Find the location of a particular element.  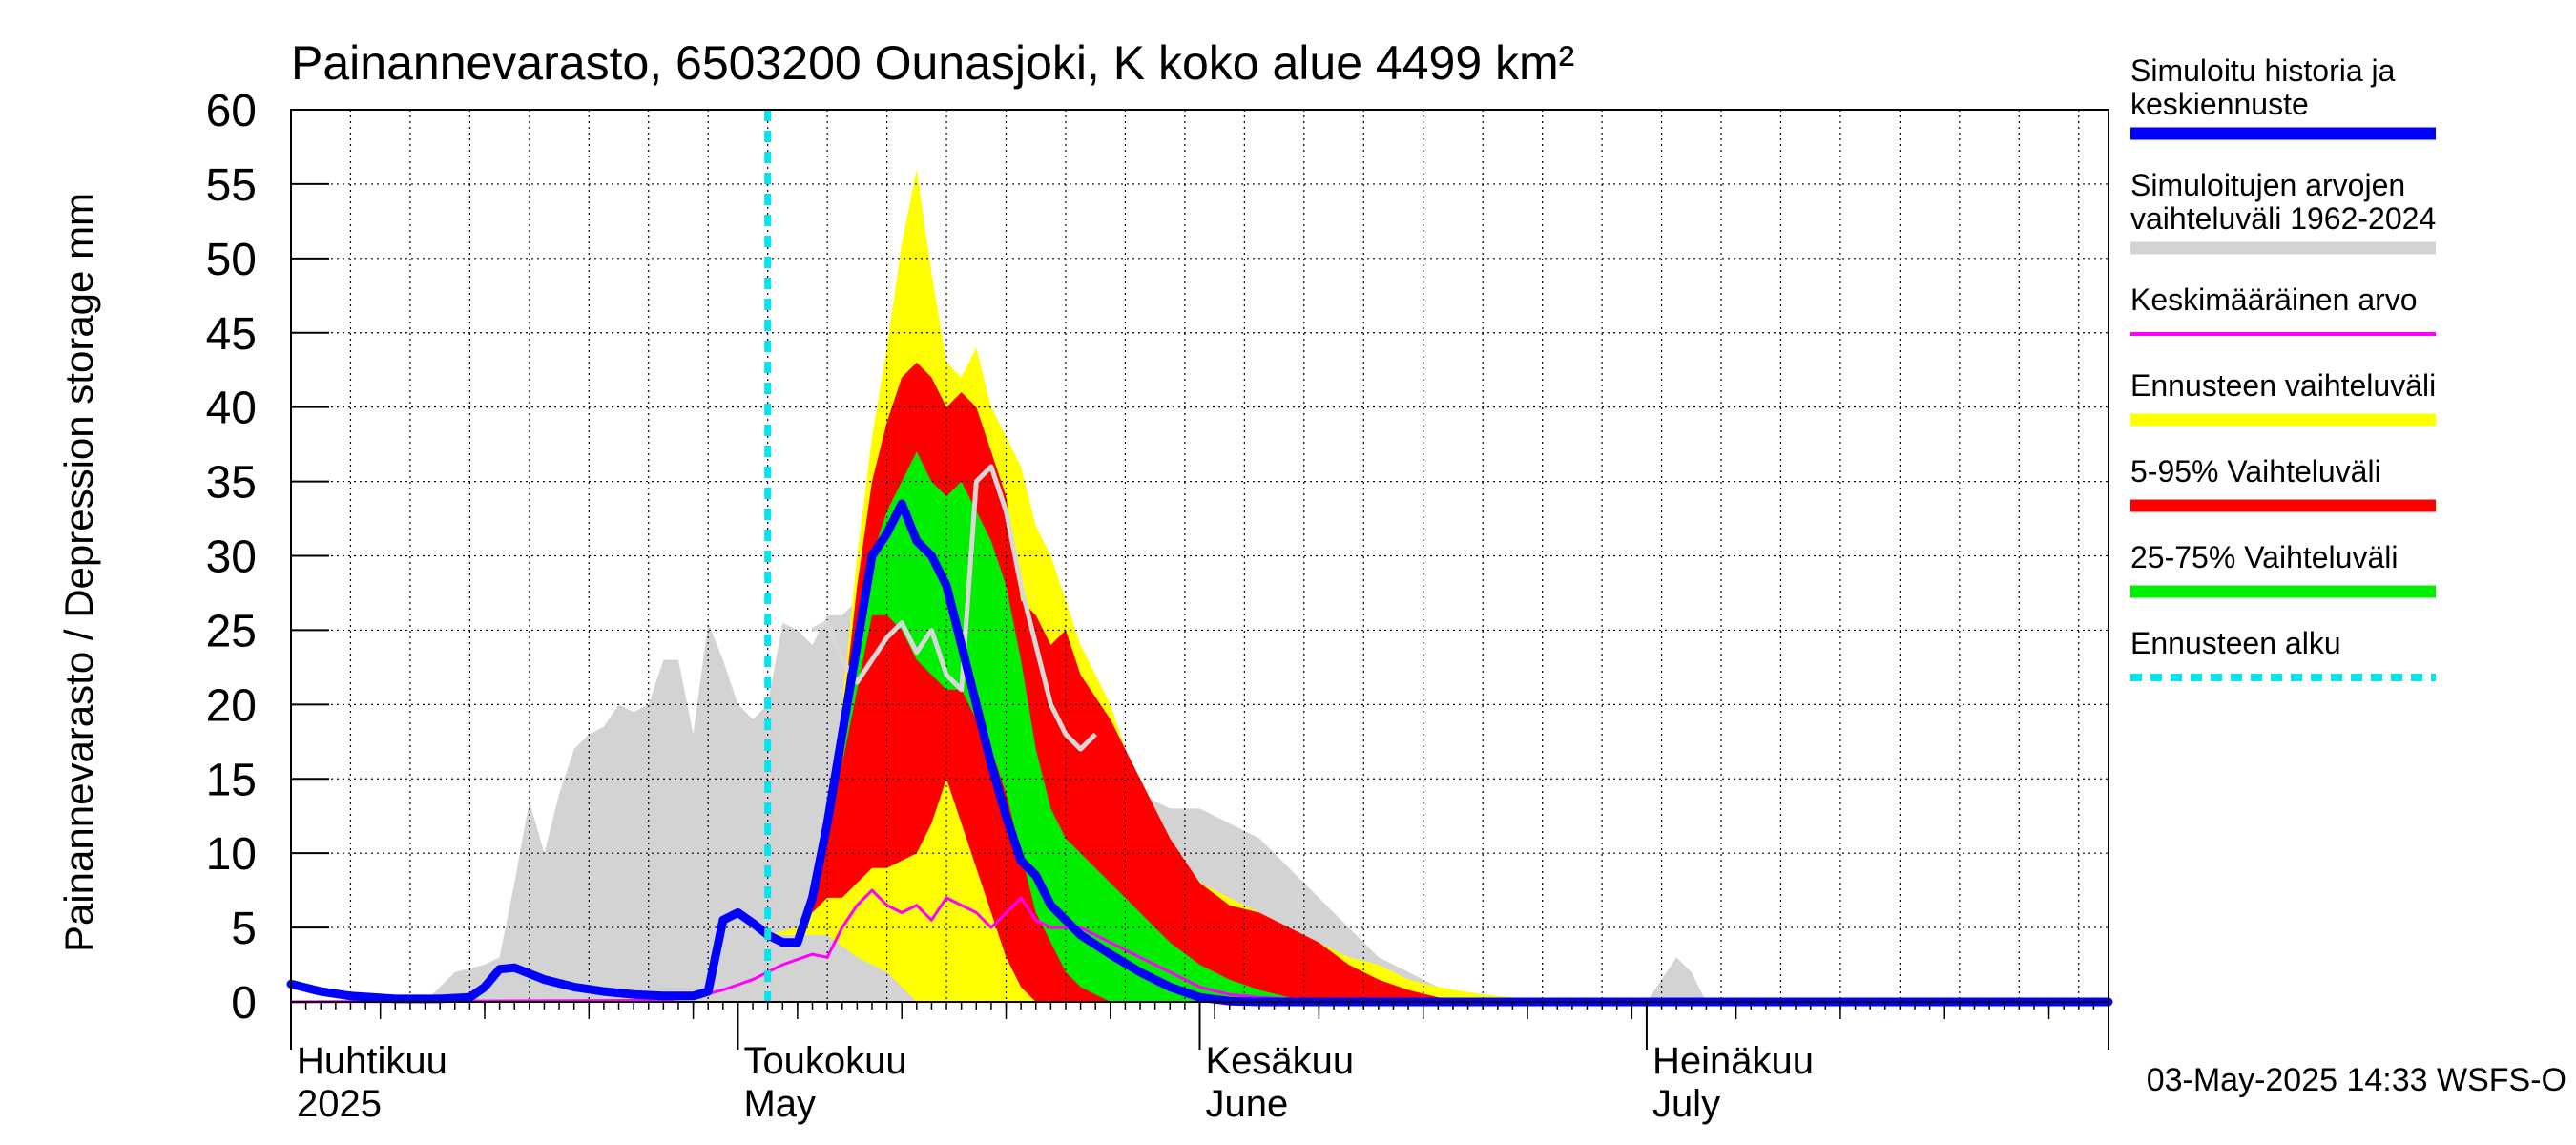

x-month-sublabel: July is located at coordinates (1686, 1104).